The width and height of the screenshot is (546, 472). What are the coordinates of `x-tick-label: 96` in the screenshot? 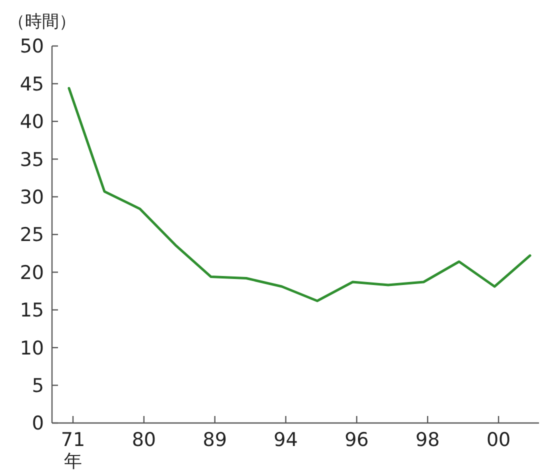 It's located at (356, 440).